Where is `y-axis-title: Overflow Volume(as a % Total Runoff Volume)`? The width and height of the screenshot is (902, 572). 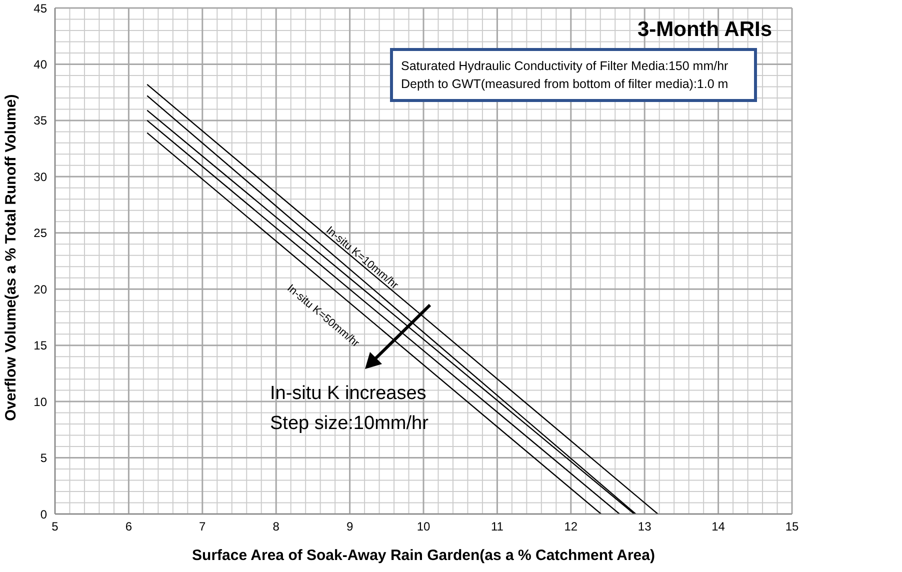 y-axis-title: Overflow Volume(as a % Total Runoff Volume) is located at coordinates (11, 257).